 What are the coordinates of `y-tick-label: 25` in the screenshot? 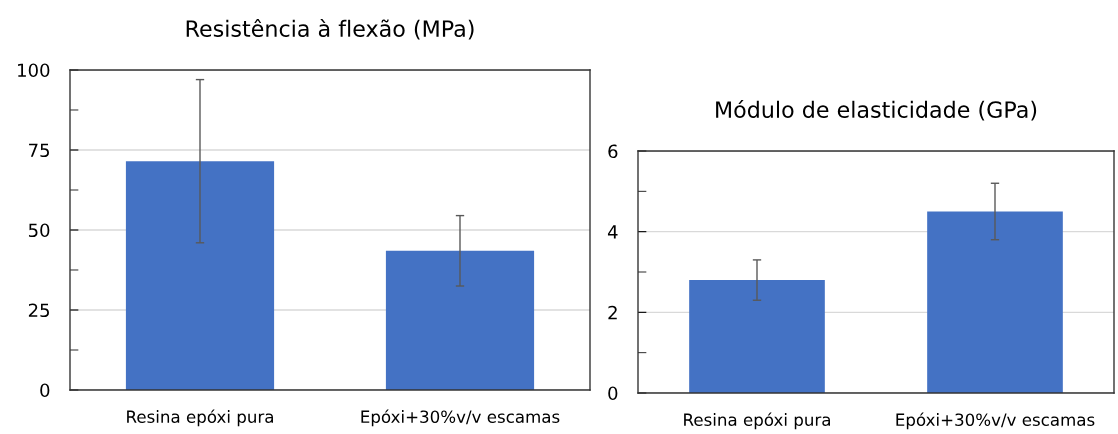 It's located at (38, 310).